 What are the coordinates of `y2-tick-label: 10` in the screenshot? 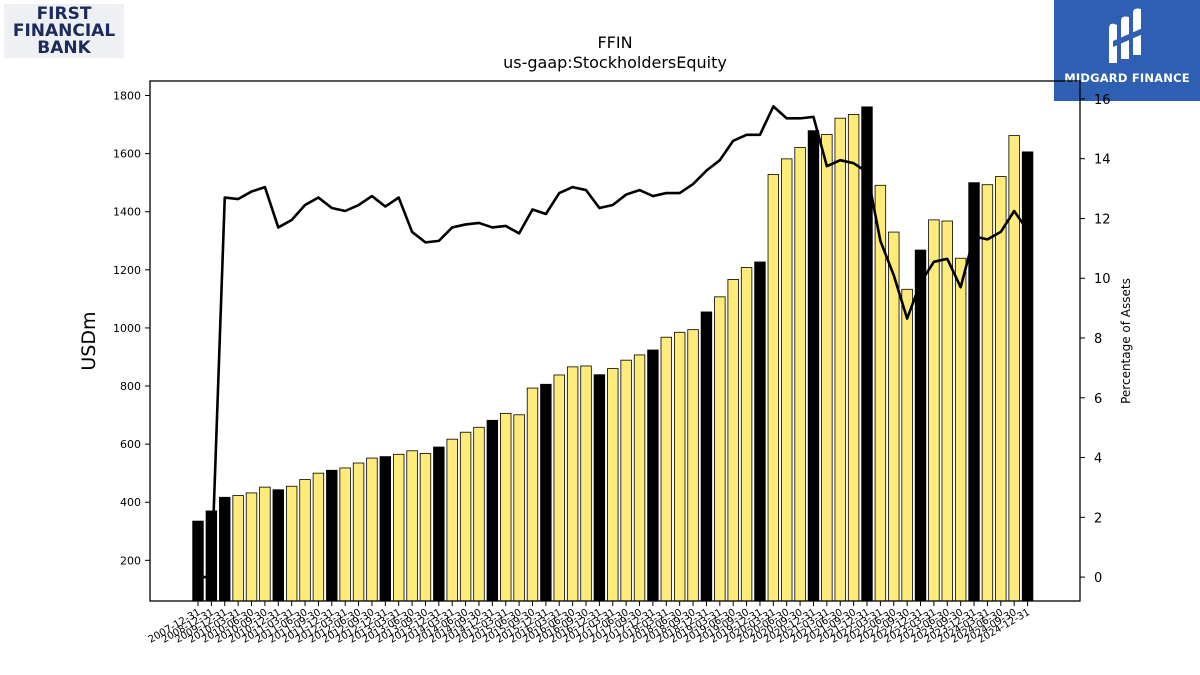 It's located at (1102, 279).